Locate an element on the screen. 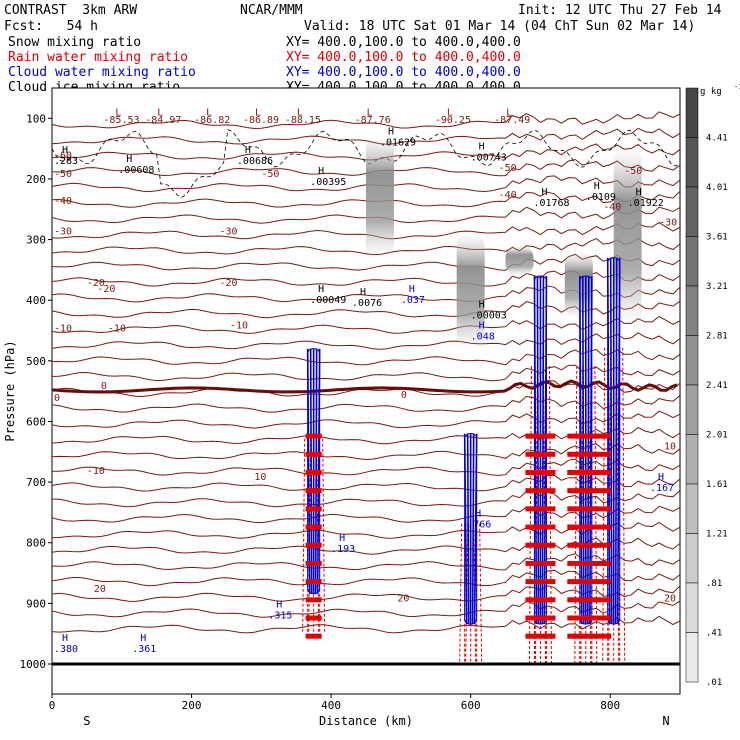  colorbar-units: g kg is located at coordinates (711, 92).